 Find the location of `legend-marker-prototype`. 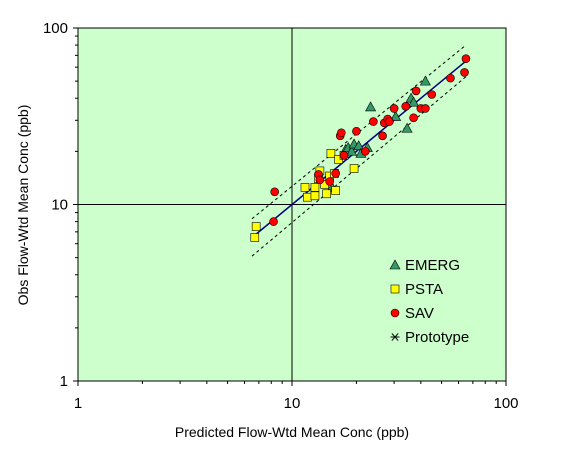

legend-marker-prototype is located at coordinates (395, 337).